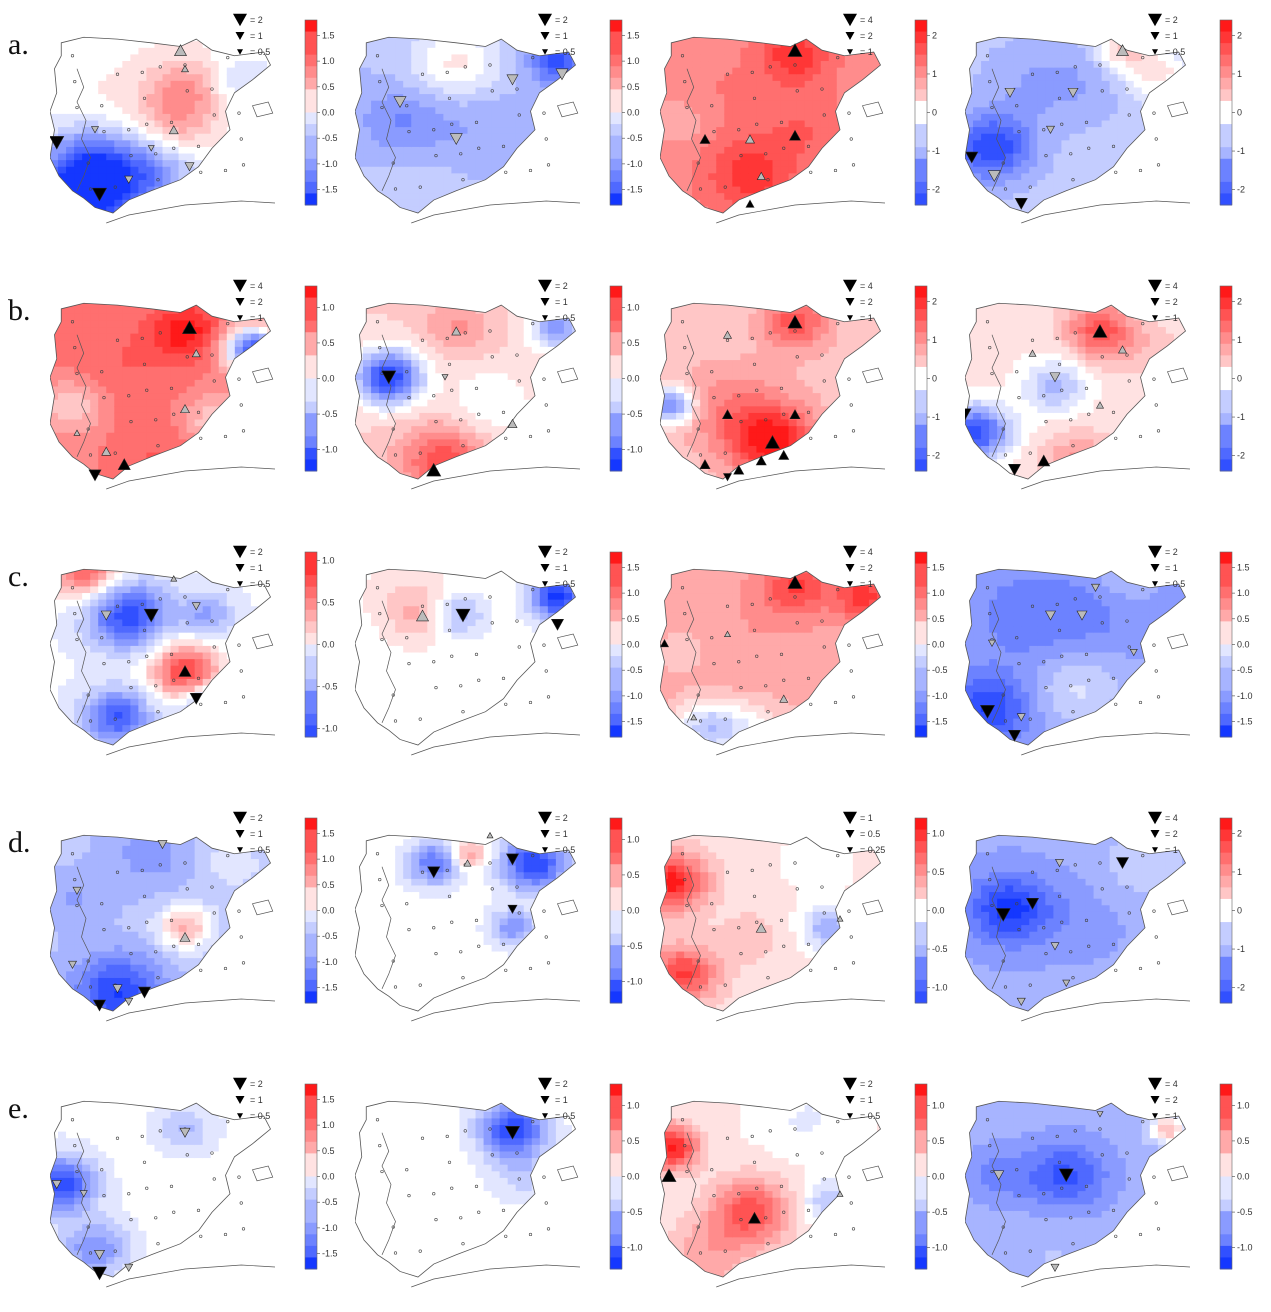  I want to click on trend-up-marker, so click(490, 835).